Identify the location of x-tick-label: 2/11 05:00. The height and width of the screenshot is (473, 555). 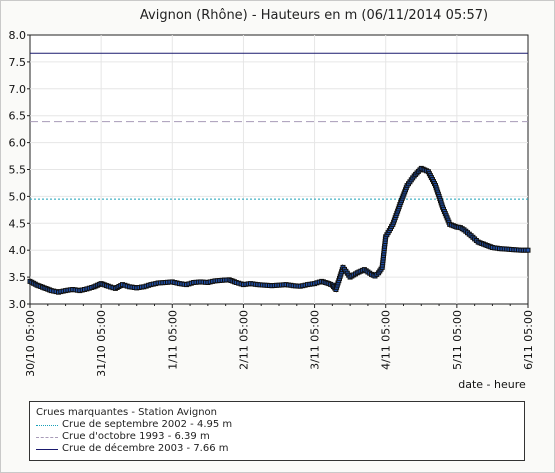
(243, 340).